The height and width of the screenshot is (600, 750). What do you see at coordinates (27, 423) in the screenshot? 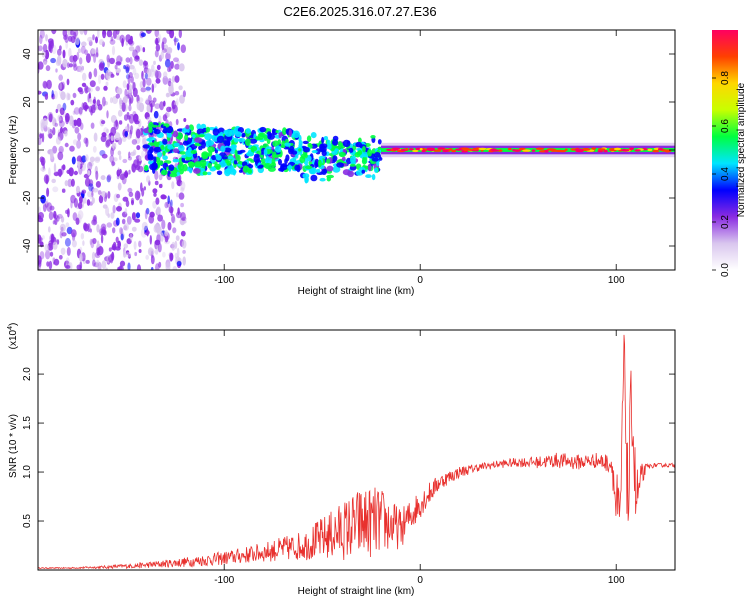
I see `snr-y-tick-label: 1.5` at bounding box center [27, 423].